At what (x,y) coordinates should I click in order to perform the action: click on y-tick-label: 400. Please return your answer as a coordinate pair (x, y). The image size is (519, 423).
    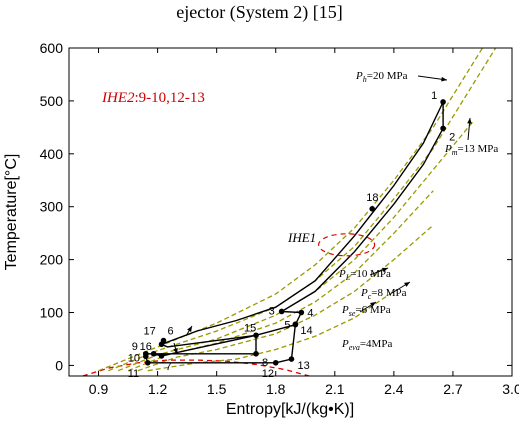
    Looking at the image, I should click on (52, 154).